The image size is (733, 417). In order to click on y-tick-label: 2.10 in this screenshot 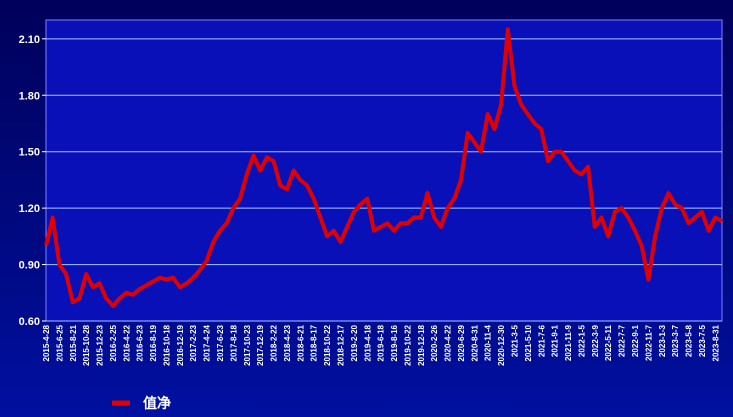, I will do `click(29, 40)`.